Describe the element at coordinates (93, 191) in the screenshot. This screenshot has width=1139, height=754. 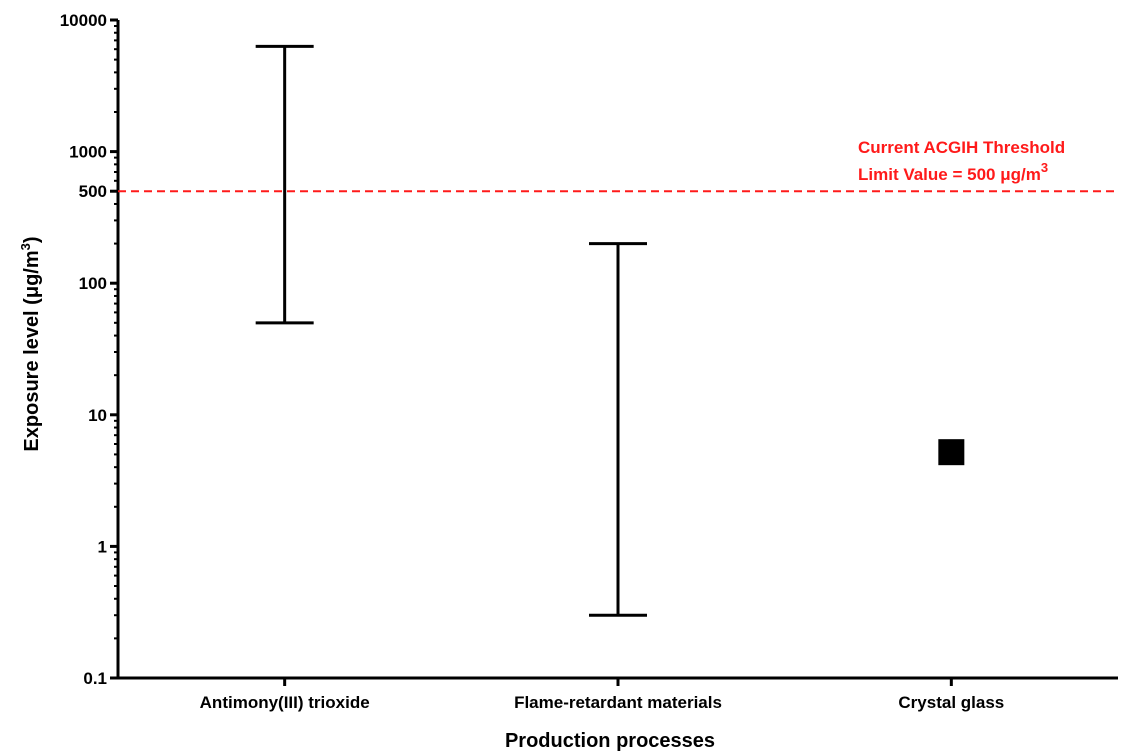
I see `y-tick-label-500: 500` at that location.